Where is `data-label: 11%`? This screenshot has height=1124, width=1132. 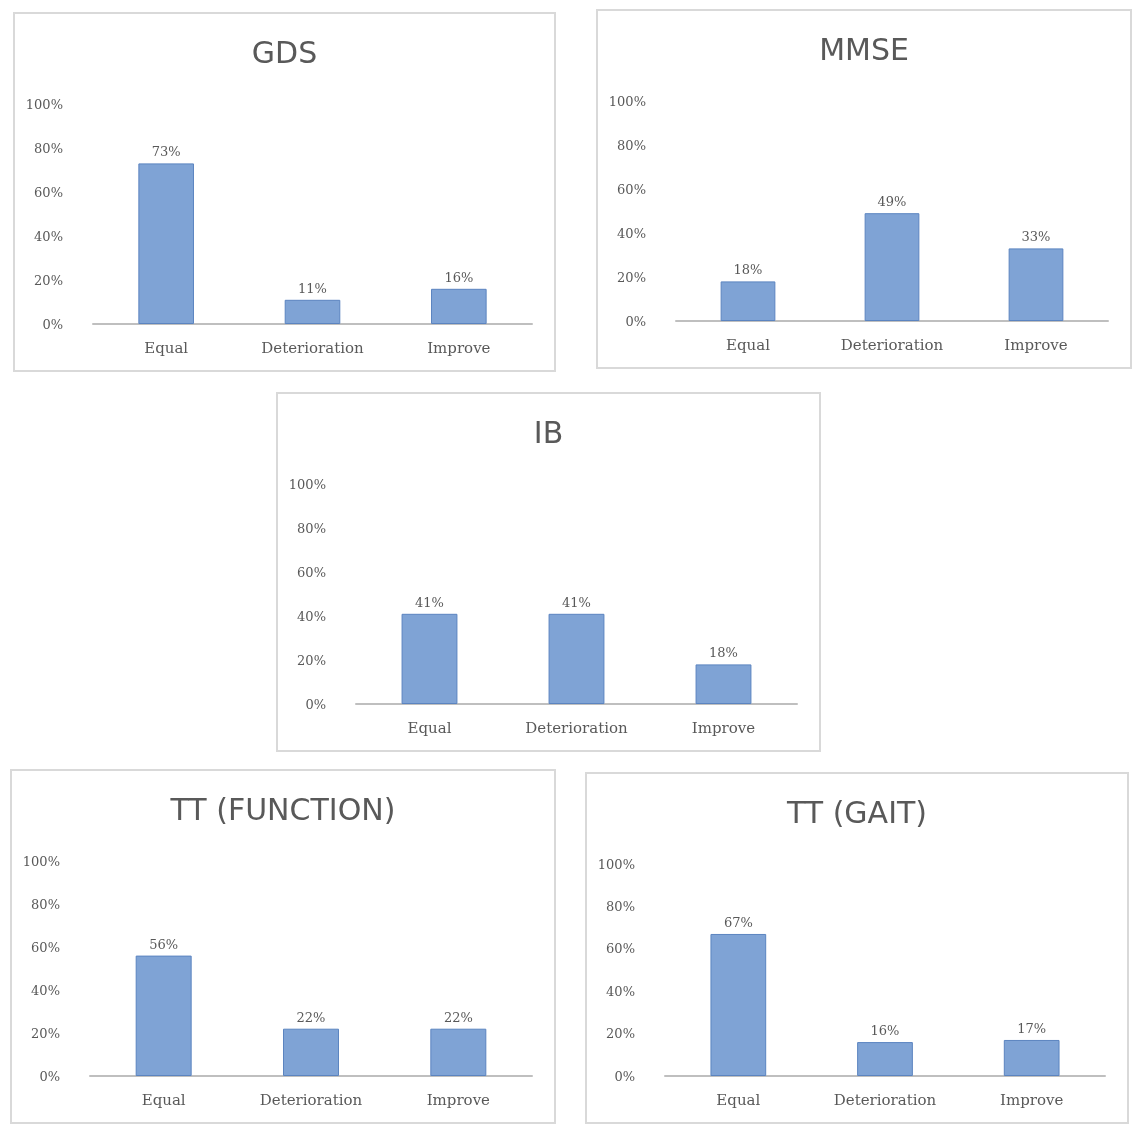
data-label: 11% is located at coordinates (312, 288).